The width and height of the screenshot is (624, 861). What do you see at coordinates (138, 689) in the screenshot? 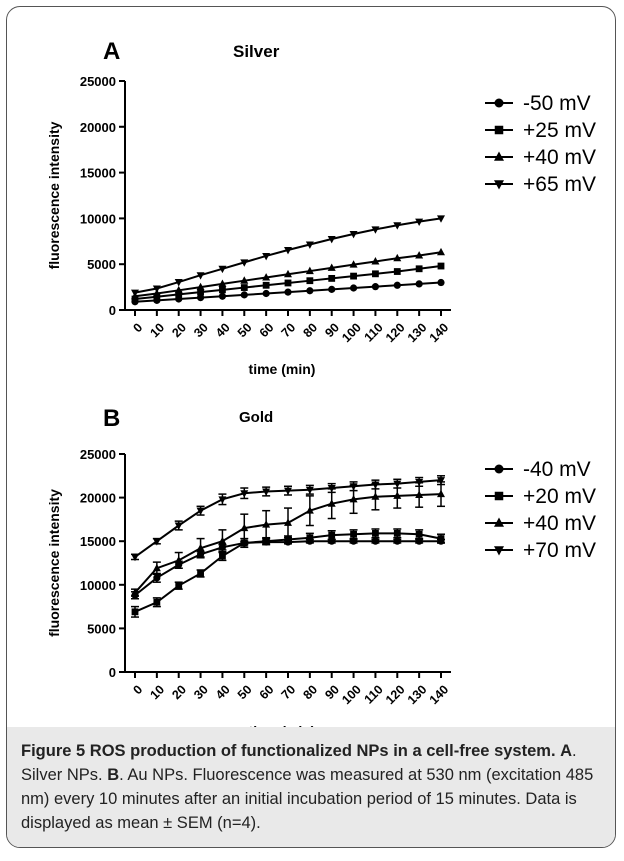
I see `panel-b-x-tick-label: 0` at bounding box center [138, 689].